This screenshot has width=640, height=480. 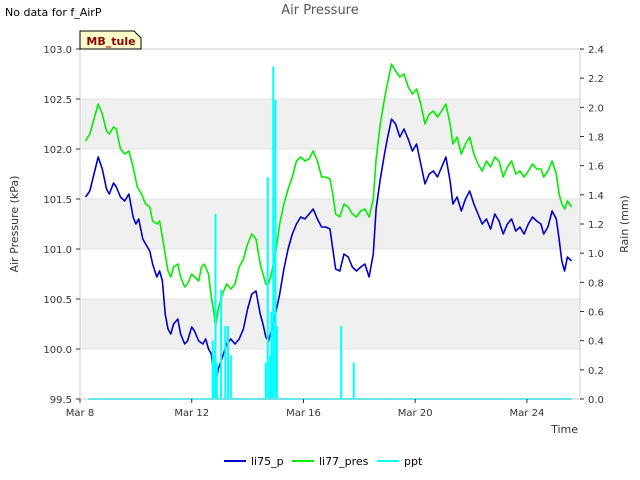 What do you see at coordinates (57, 200) in the screenshot?
I see `y-tick-label: 101.5` at bounding box center [57, 200].